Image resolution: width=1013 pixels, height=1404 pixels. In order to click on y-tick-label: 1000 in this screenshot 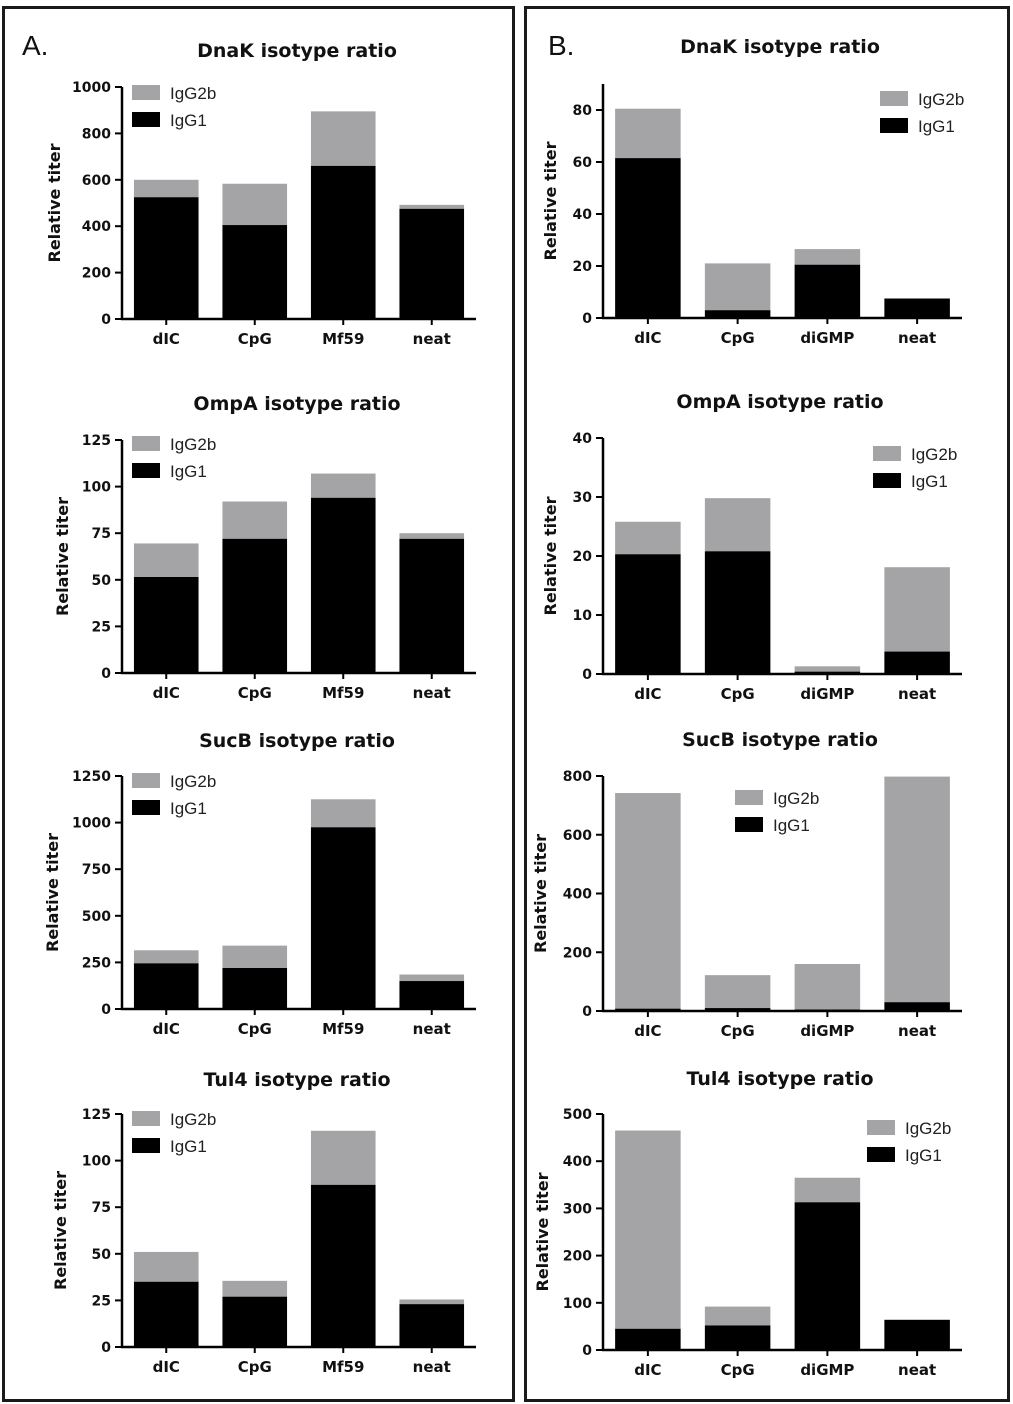, I will do `click(91, 88)`.